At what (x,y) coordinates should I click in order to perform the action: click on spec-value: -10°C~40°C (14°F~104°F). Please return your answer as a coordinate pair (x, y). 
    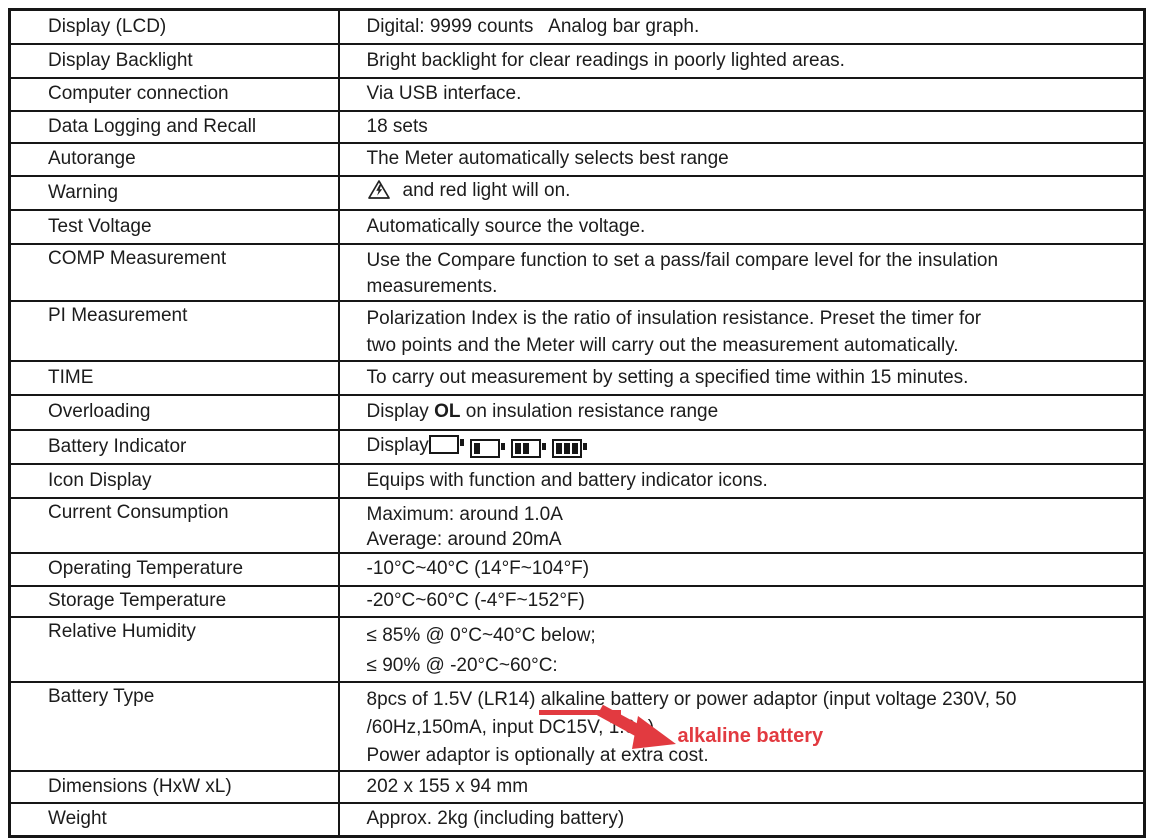
    Looking at the image, I should click on (478, 568).